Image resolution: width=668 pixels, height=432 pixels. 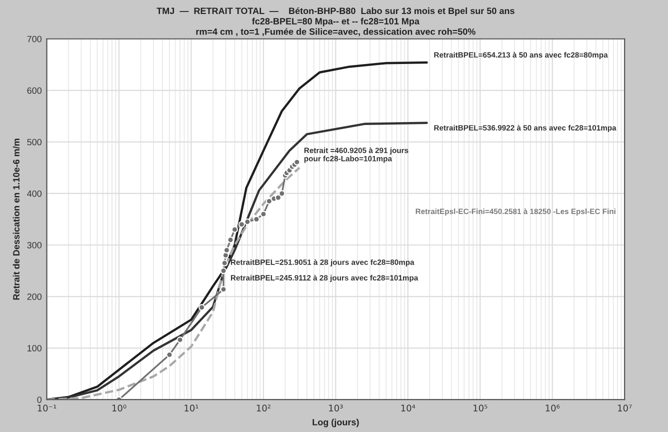 I want to click on y-tick-label: 500, so click(x=34, y=142).